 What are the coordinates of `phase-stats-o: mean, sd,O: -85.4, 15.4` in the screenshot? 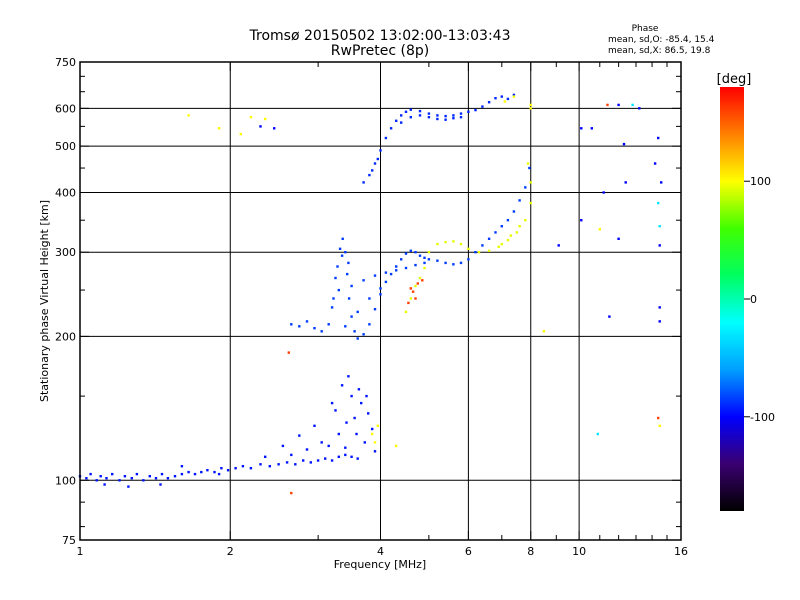 It's located at (661, 40).